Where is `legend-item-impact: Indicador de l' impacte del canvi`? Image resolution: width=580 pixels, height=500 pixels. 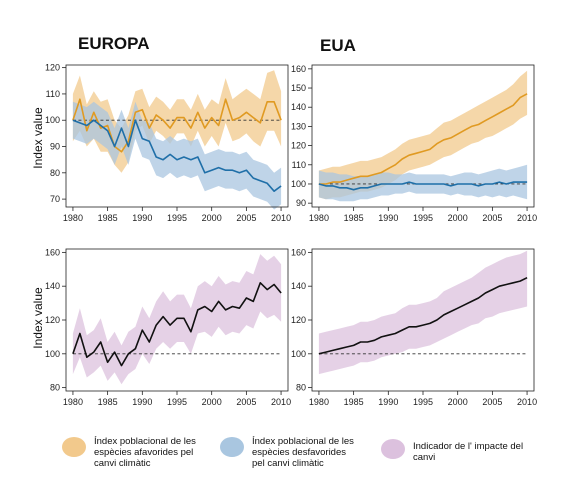 legend-item-impact: Indicador de l' impacte del canvi is located at coordinates (452, 451).